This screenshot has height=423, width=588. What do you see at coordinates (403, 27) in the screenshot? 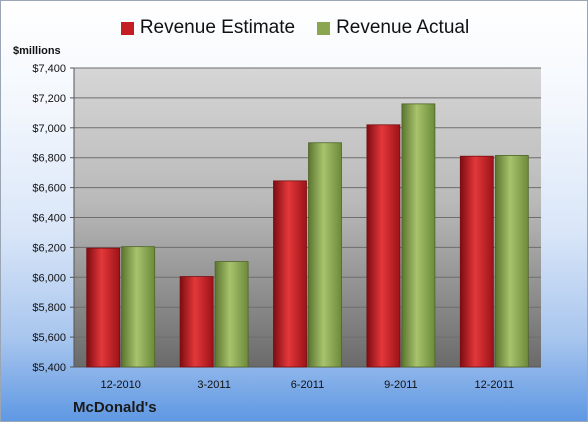
I see `legend-label-actual: Revenue Actual` at bounding box center [403, 27].